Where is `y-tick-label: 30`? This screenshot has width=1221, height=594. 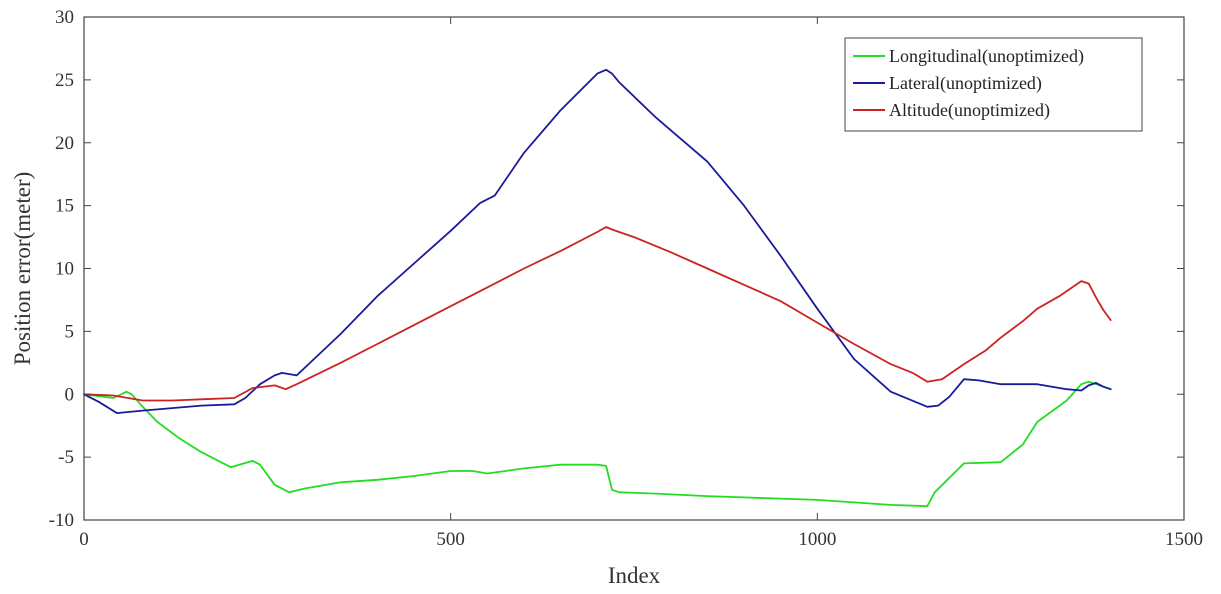
y-tick-label: 30 is located at coordinates (64, 17).